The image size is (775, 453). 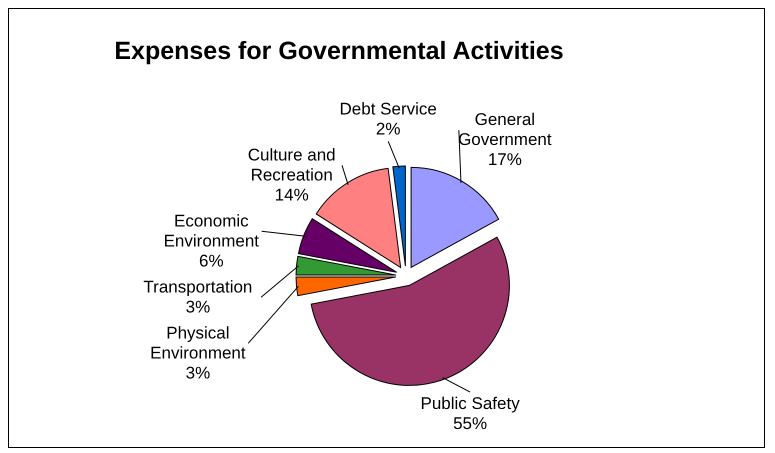 I want to click on data-label: 6%, so click(x=211, y=260).